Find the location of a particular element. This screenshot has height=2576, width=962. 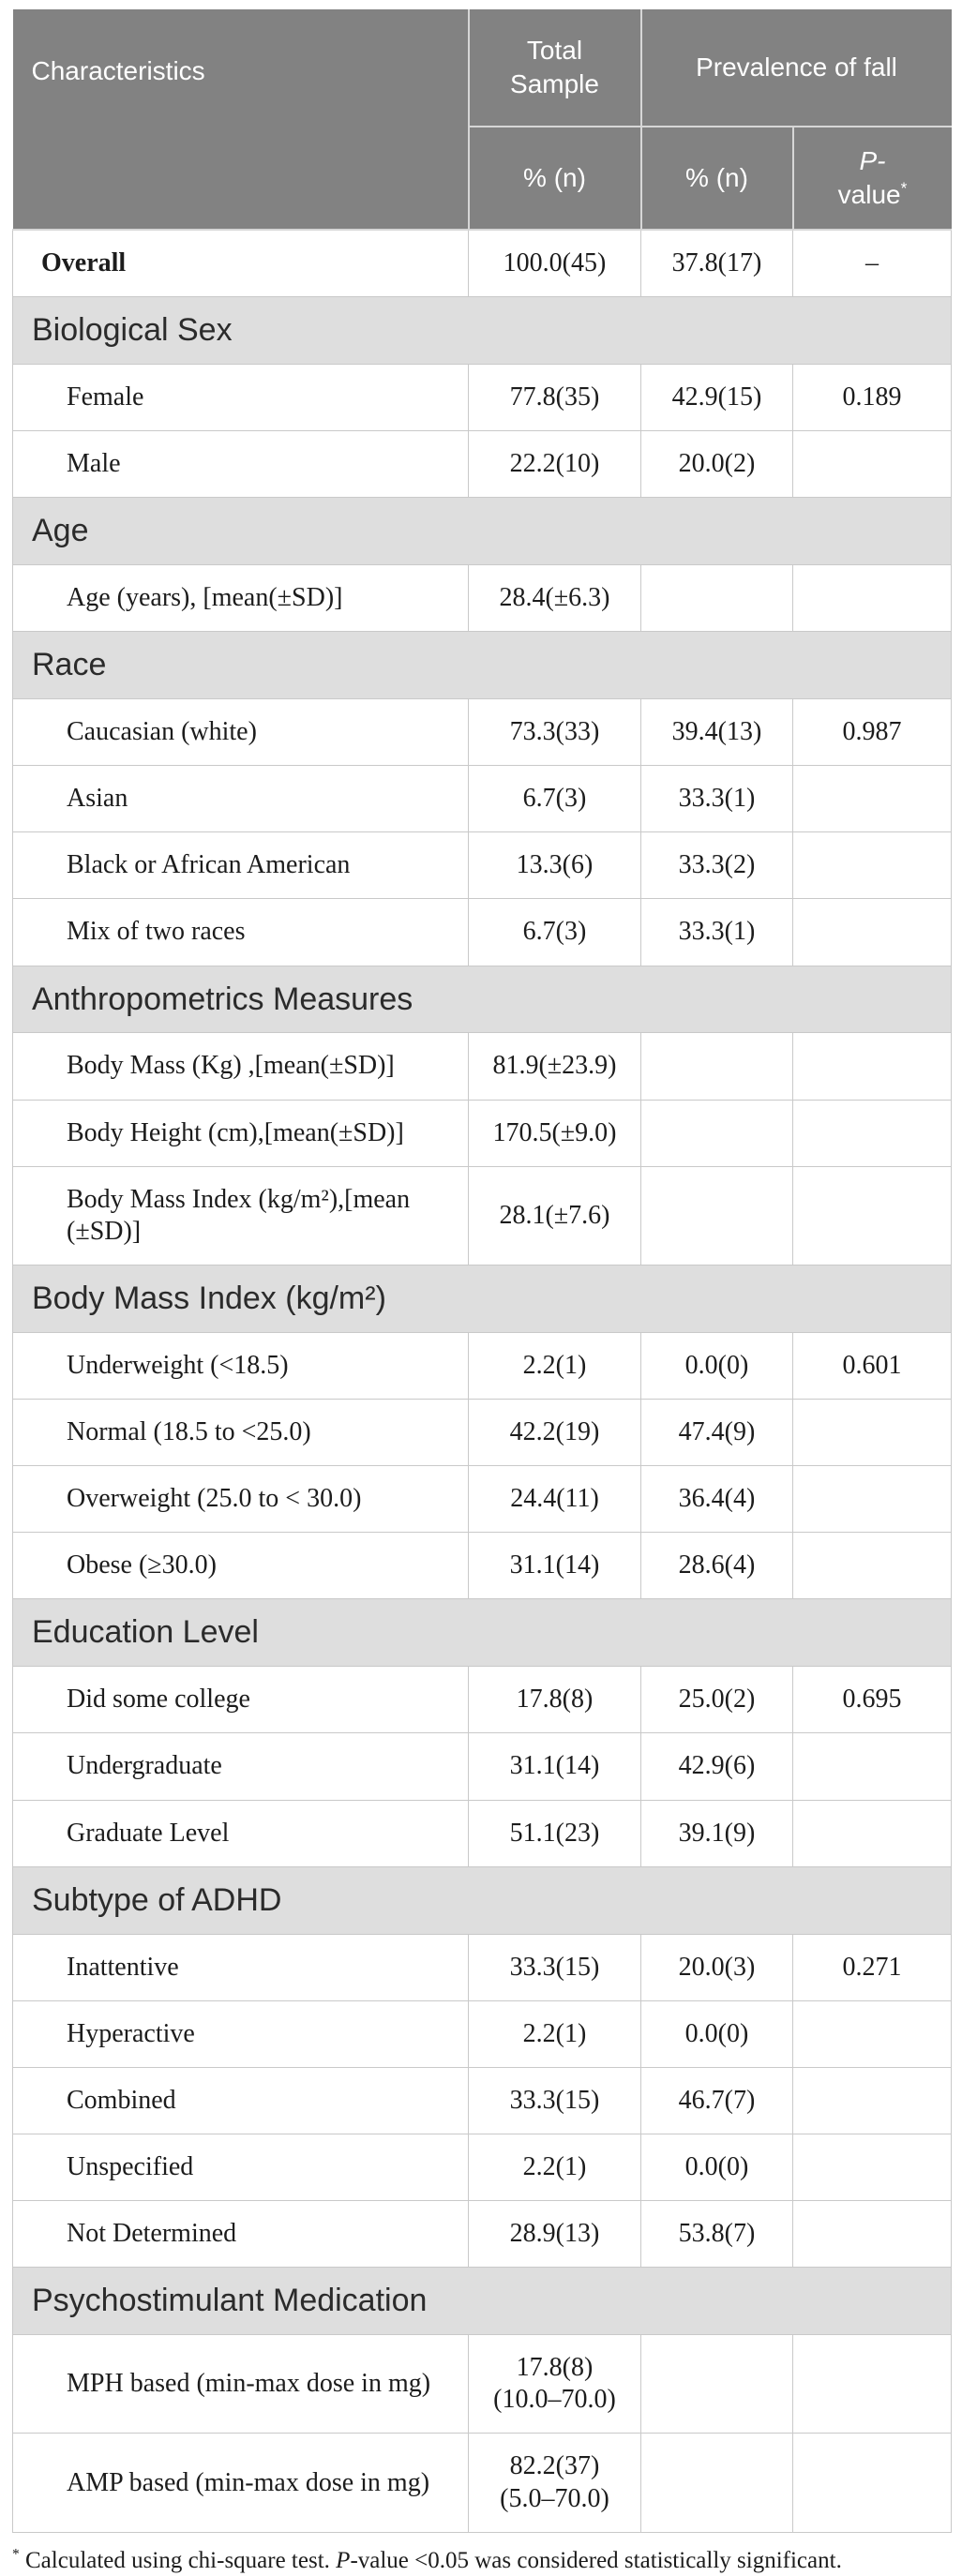

col-header-total-sample: Total Sample is located at coordinates (554, 68).